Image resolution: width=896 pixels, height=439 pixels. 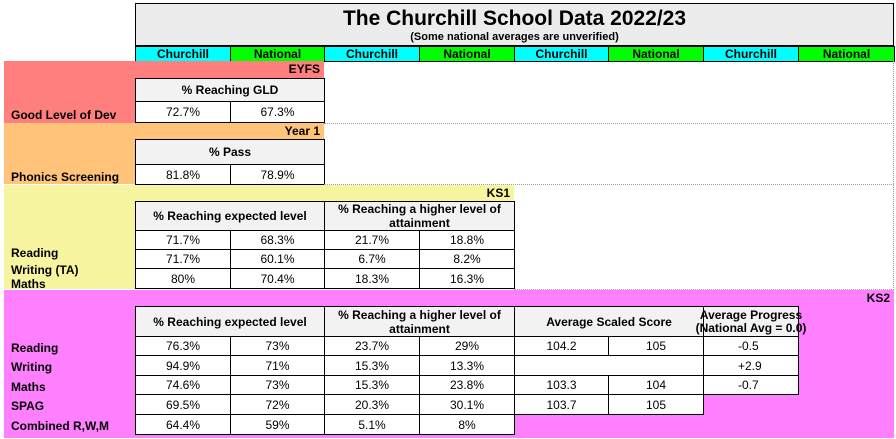 What do you see at coordinates (32, 367) in the screenshot?
I see `ks2-row-label: Writing` at bounding box center [32, 367].